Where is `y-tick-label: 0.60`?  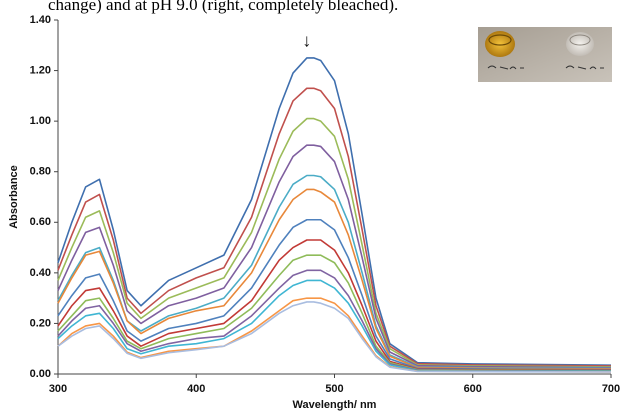 y-tick-label: 0.60 is located at coordinates (40, 222).